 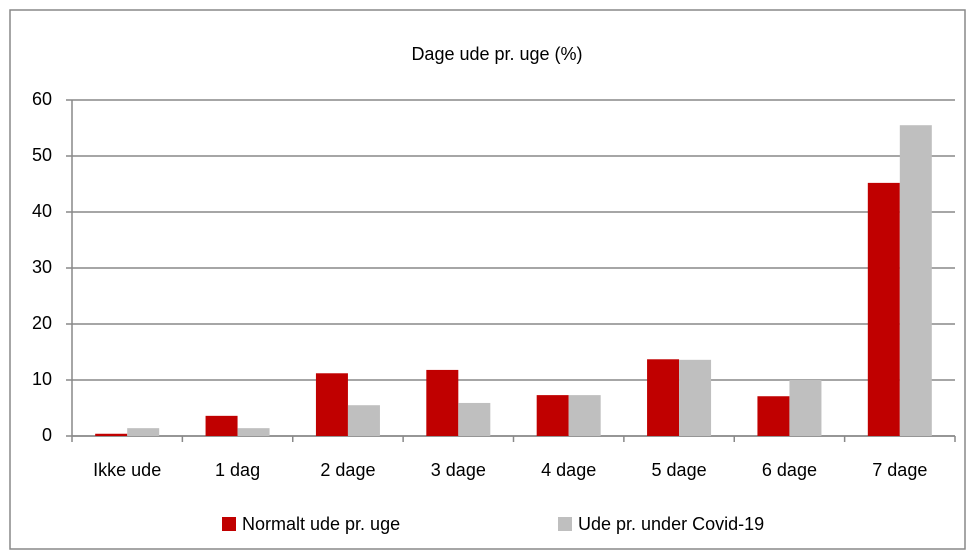 What do you see at coordinates (42, 267) in the screenshot?
I see `y-tick-label: 30` at bounding box center [42, 267].